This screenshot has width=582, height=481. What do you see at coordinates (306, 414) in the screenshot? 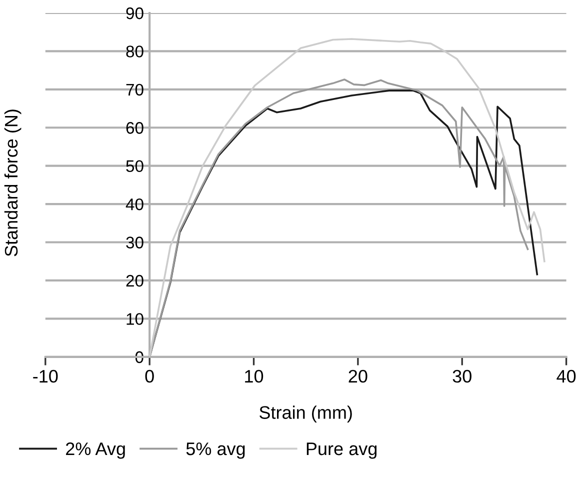
I see `x-axis-title: Strain (mm)` at bounding box center [306, 414].